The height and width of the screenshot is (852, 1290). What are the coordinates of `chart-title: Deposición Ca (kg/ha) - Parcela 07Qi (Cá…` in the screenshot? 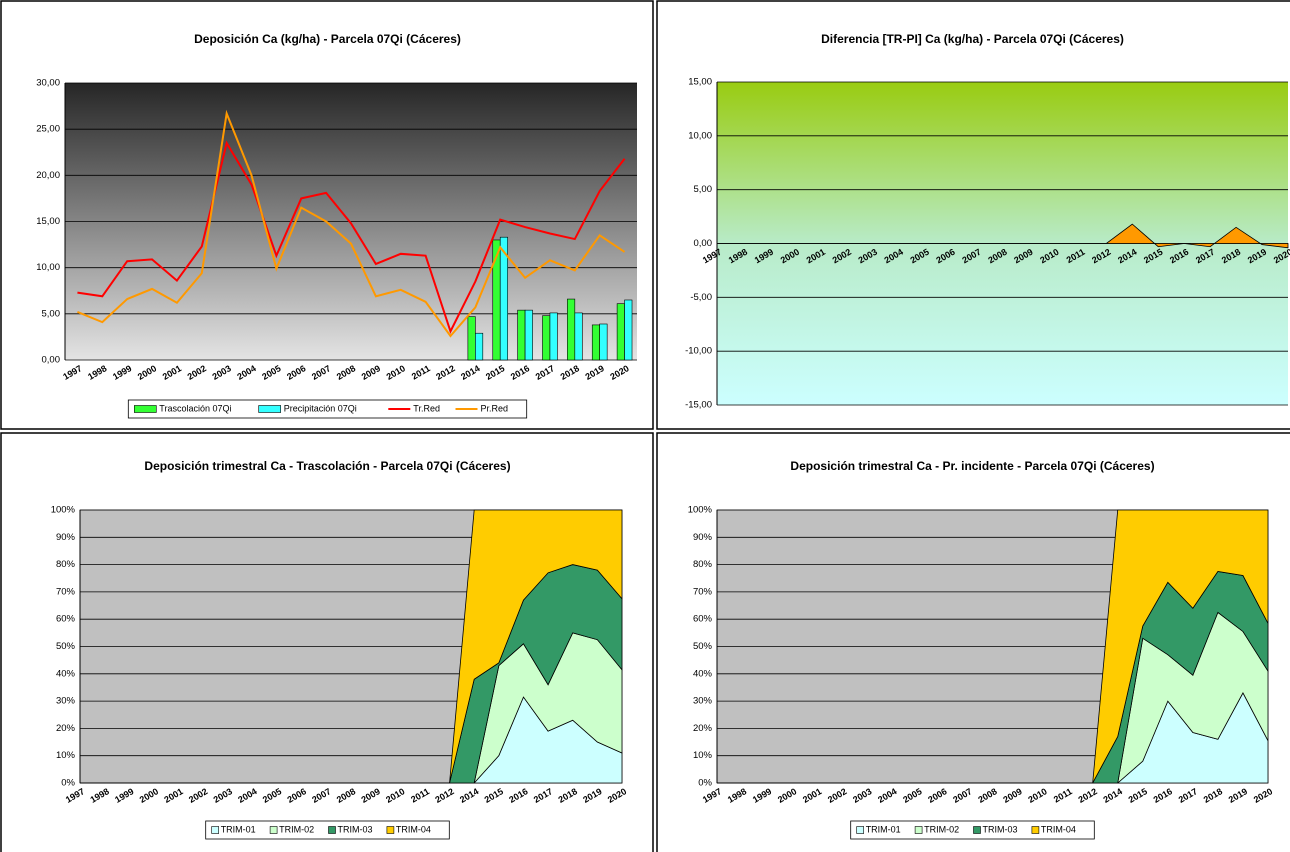 It's located at (327, 39).